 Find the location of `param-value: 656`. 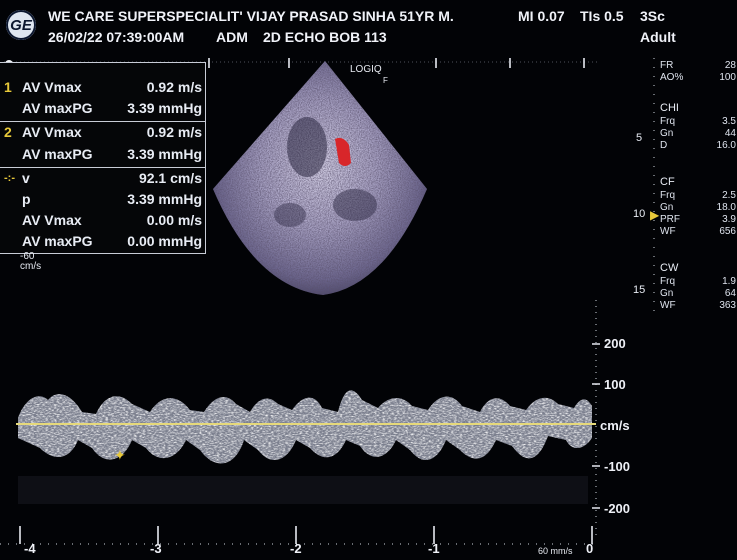

param-value: 656 is located at coordinates (716, 231).